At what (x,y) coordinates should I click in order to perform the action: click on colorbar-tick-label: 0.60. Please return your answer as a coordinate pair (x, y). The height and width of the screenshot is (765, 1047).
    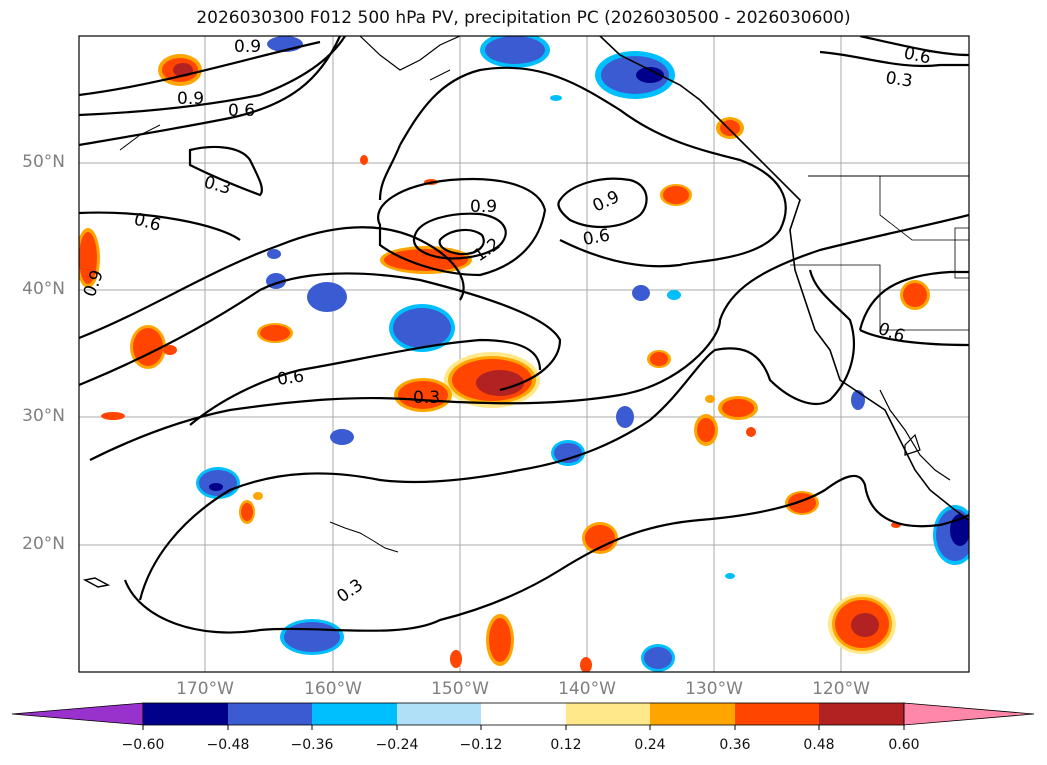
    Looking at the image, I should click on (904, 745).